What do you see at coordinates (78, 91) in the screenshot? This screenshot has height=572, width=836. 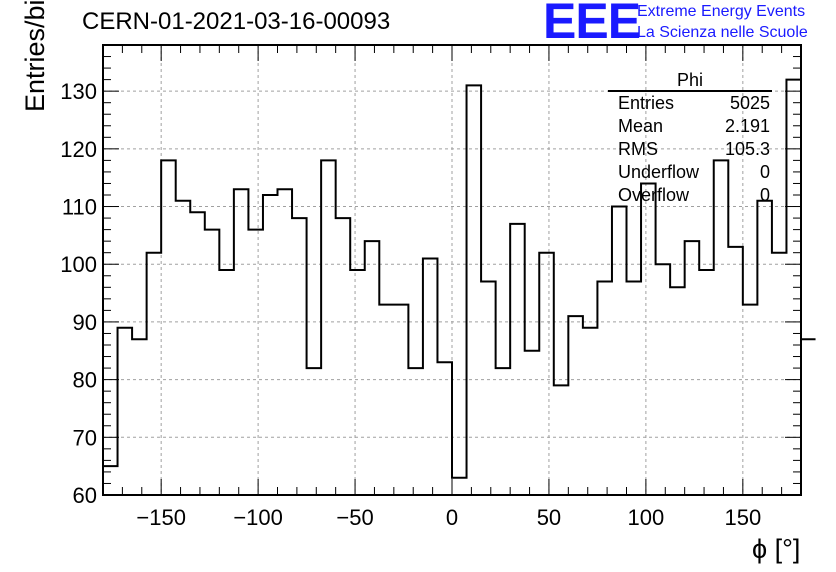 I see `y-tick-label: 130` at bounding box center [78, 91].